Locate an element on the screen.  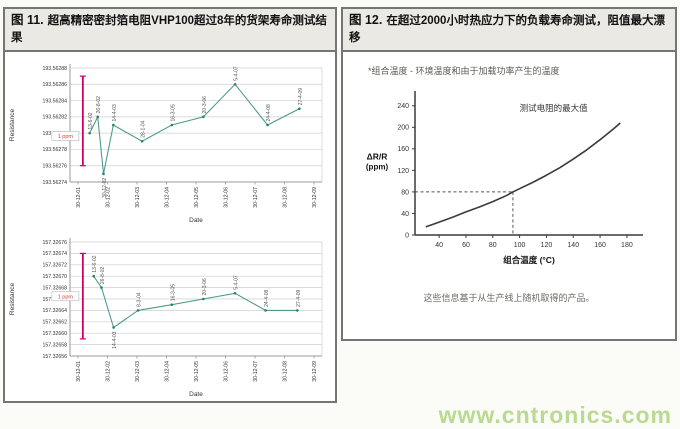
figure11-header: 图 11. 超高精密密封箔电阻VHP100超过8年的货架寿命测试结果 is located at coordinates (170, 30).